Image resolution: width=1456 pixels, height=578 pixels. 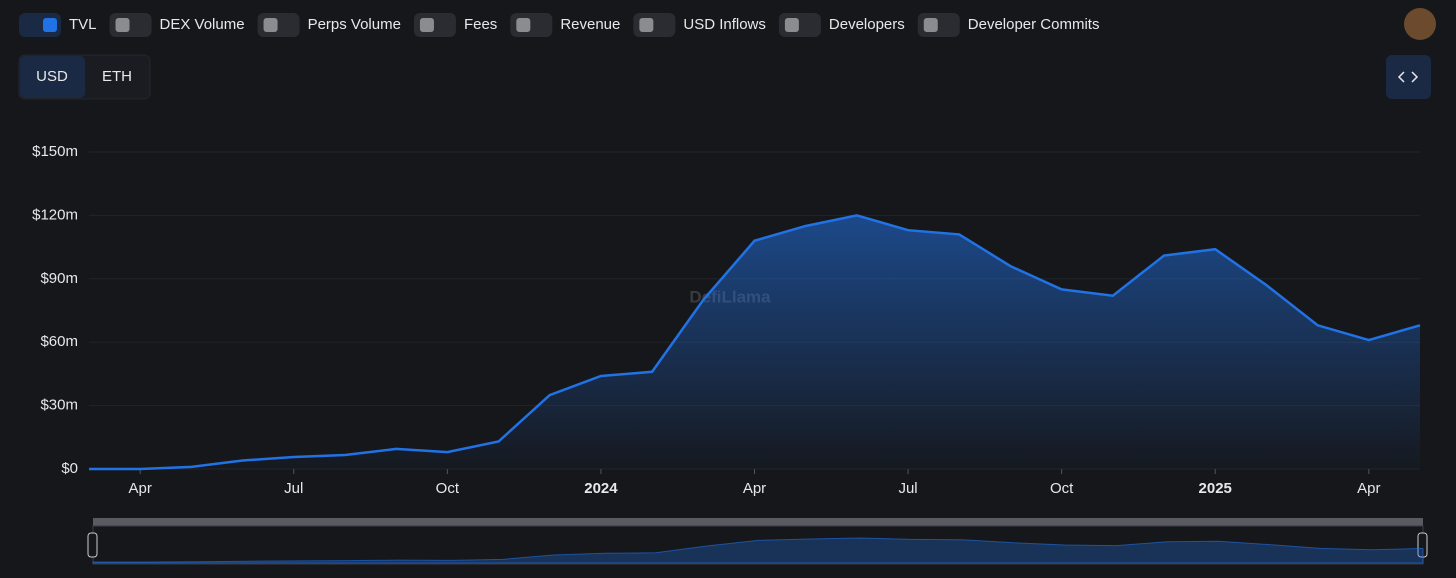 I want to click on embed-button, so click(x=1408, y=77).